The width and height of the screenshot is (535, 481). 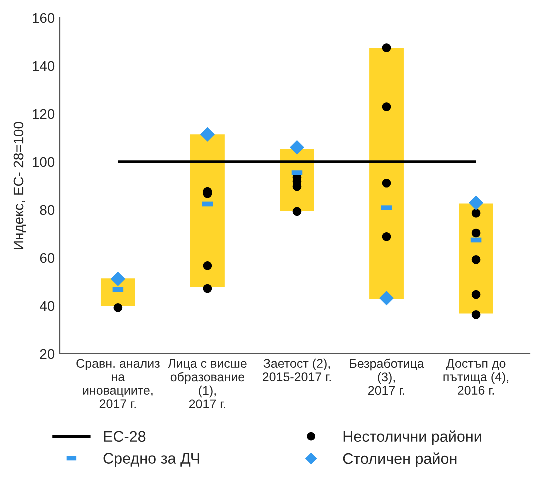 I want to click on x-tick-label: Лица с висше образование (1), 2017 г., so click(x=207, y=384).